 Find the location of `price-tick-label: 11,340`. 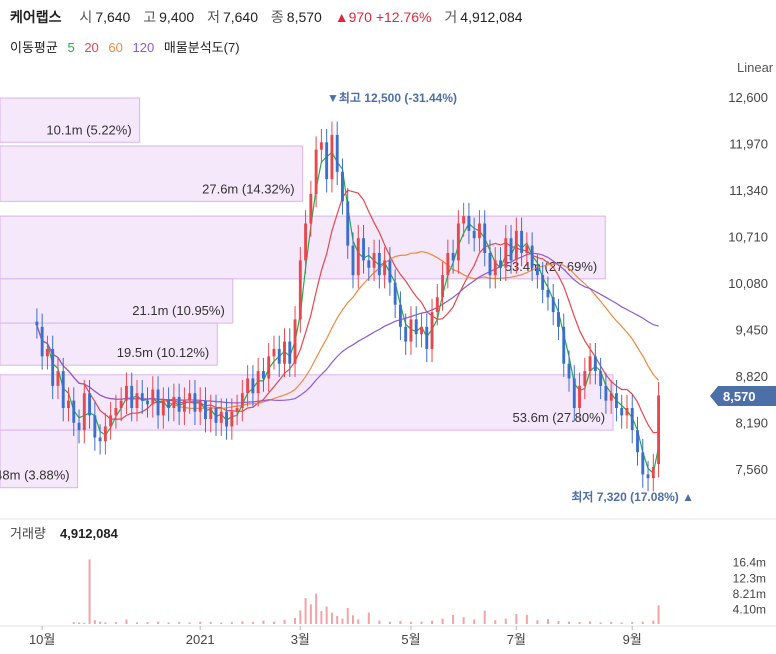

price-tick-label: 11,340 is located at coordinates (748, 190).